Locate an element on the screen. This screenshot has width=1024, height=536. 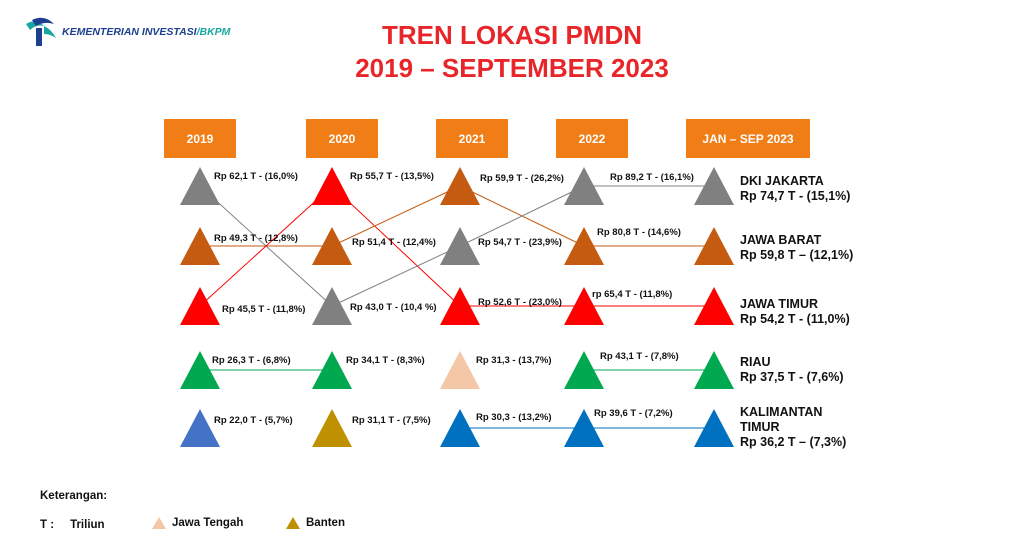
legend-title: Keterangan: is located at coordinates (74, 496).